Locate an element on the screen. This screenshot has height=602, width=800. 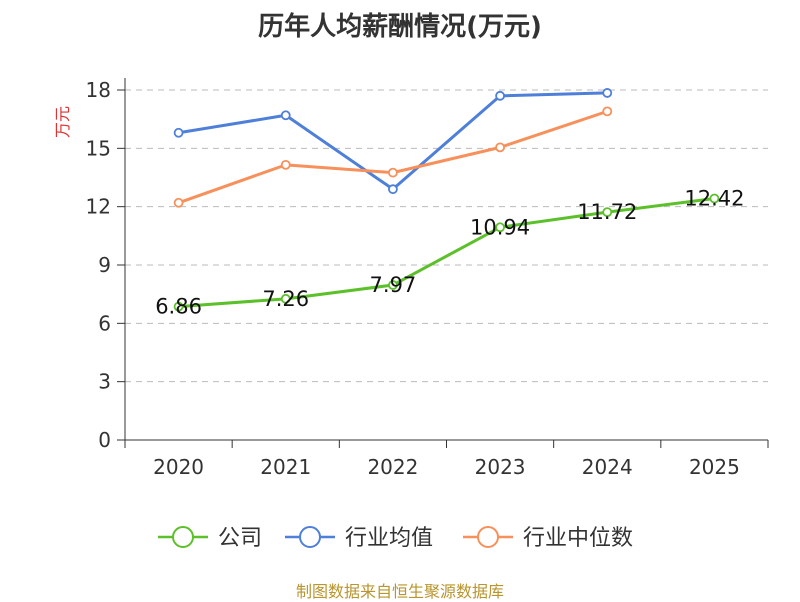
footer-source: 制图数据来自恒生聚源数据库 is located at coordinates (399, 591).